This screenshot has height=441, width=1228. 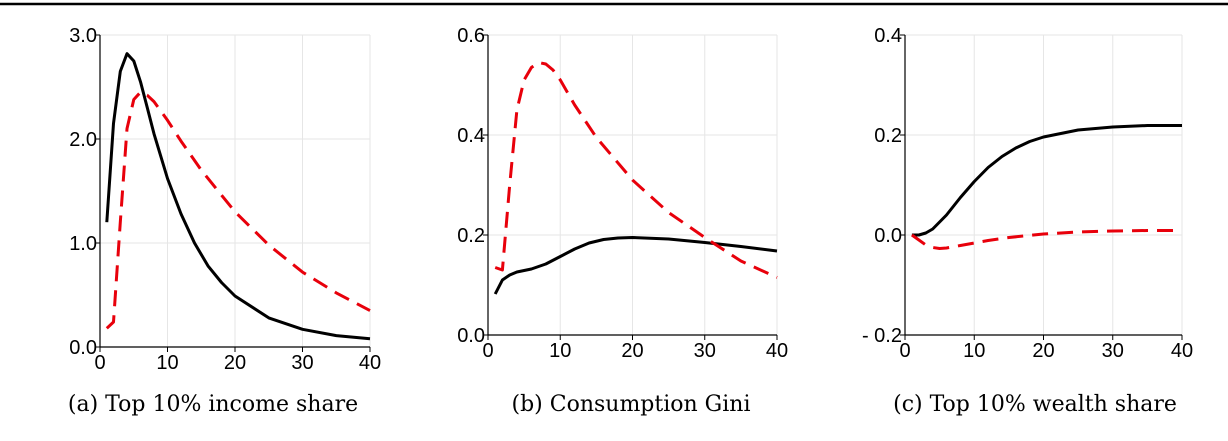 What do you see at coordinates (213, 404) in the screenshot?
I see `panel-caption: (a) Top 10% income share` at bounding box center [213, 404].